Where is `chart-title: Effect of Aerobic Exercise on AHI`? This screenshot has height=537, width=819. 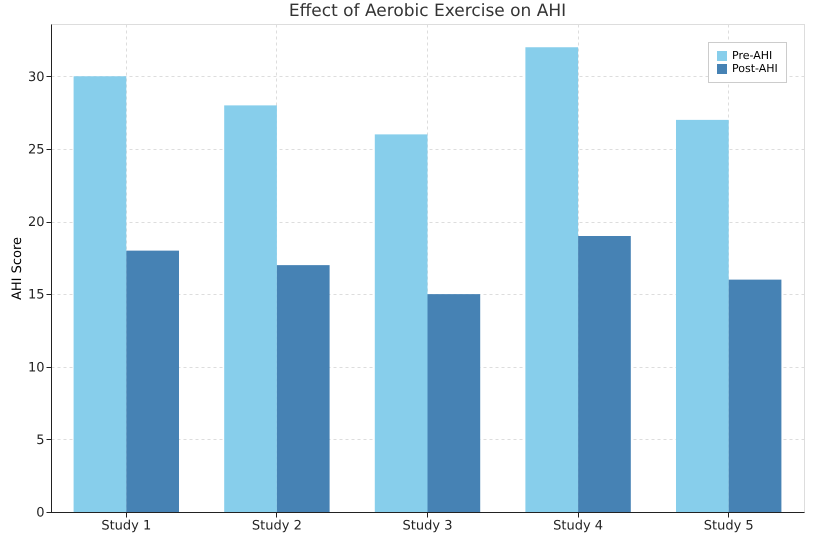 chart-title: Effect of Aerobic Exercise on AHI is located at coordinates (427, 11).